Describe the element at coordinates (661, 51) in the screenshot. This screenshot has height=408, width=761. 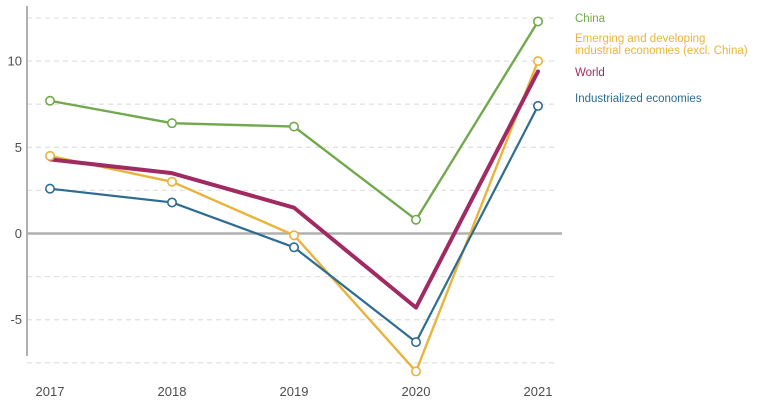
I see `legend-label-emerging-line2: industrial economies (excl. China)` at that location.